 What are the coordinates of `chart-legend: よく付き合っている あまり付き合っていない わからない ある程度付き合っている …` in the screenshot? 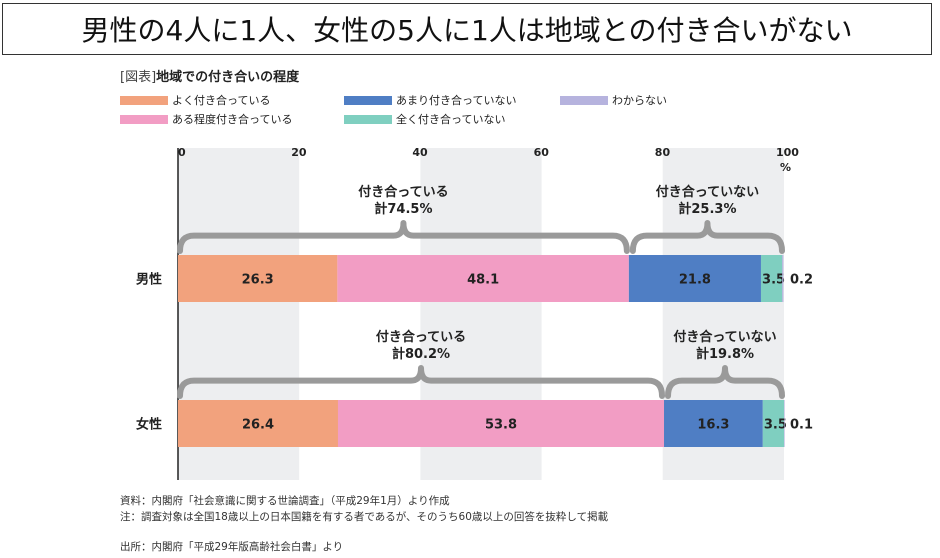 It's located at (420, 112).